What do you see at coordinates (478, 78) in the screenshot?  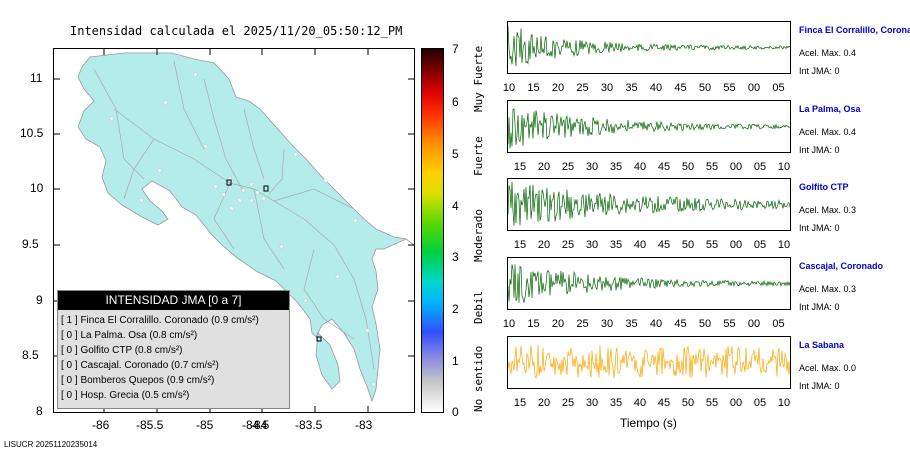 I see `colorbar-label: Muy Fuerte` at bounding box center [478, 78].